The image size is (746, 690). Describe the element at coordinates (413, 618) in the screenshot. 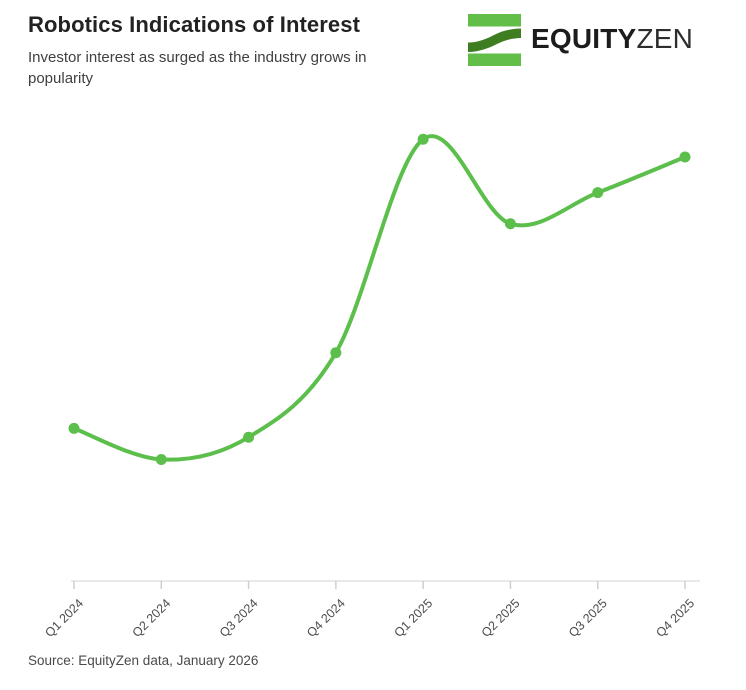

I see `x-axis-label: Q1 2025` at that location.